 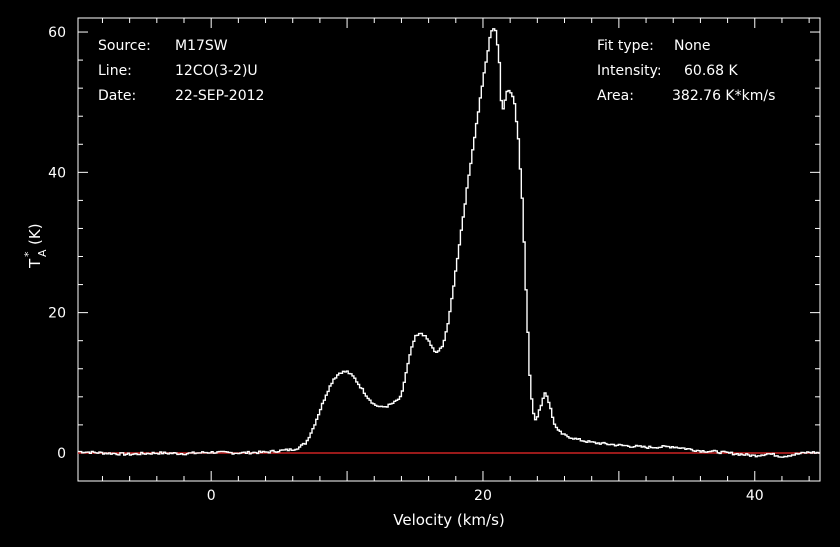 I want to click on date-value: 22-SEP-2012, so click(x=219, y=96).